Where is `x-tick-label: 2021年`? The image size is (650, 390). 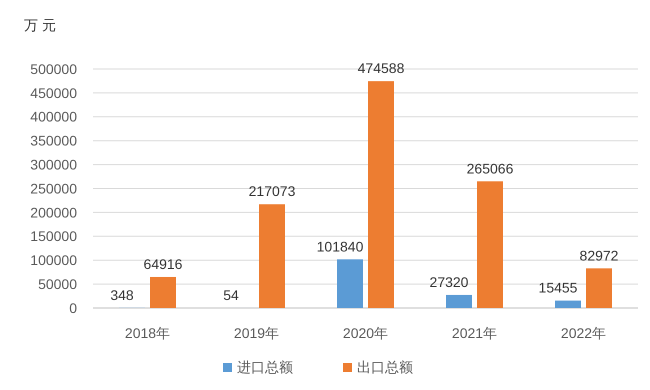
x-tick-label: 2021年 is located at coordinates (475, 333).